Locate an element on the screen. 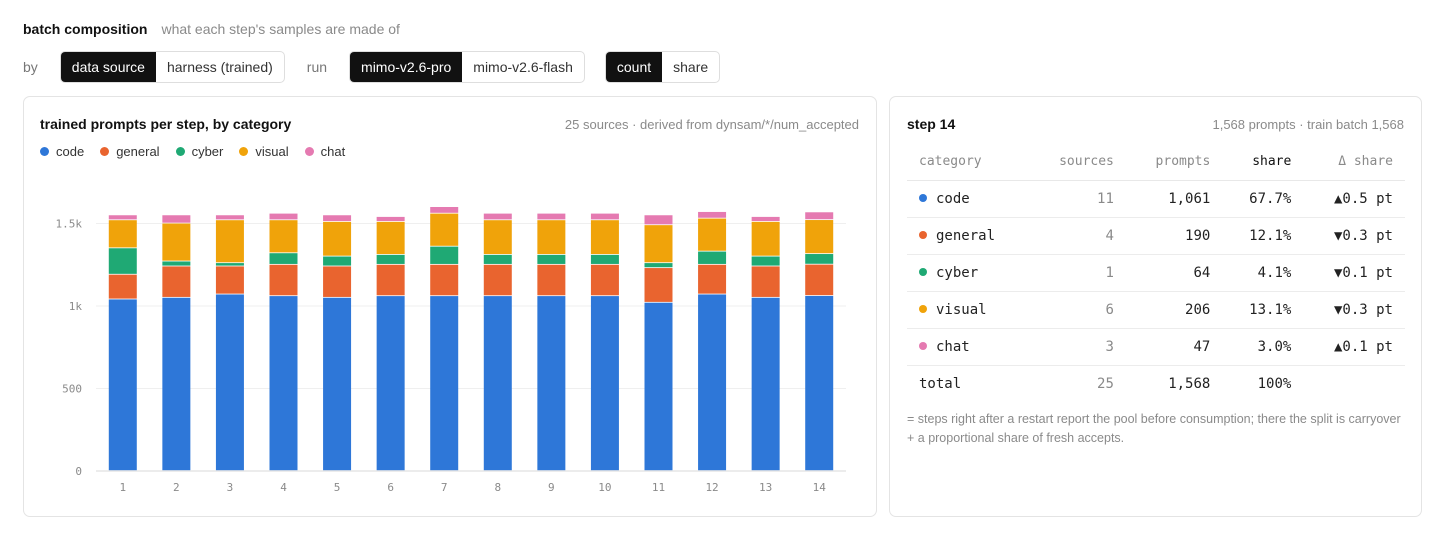 The image size is (1440, 543). cell-prompts: 190 is located at coordinates (1174, 236).